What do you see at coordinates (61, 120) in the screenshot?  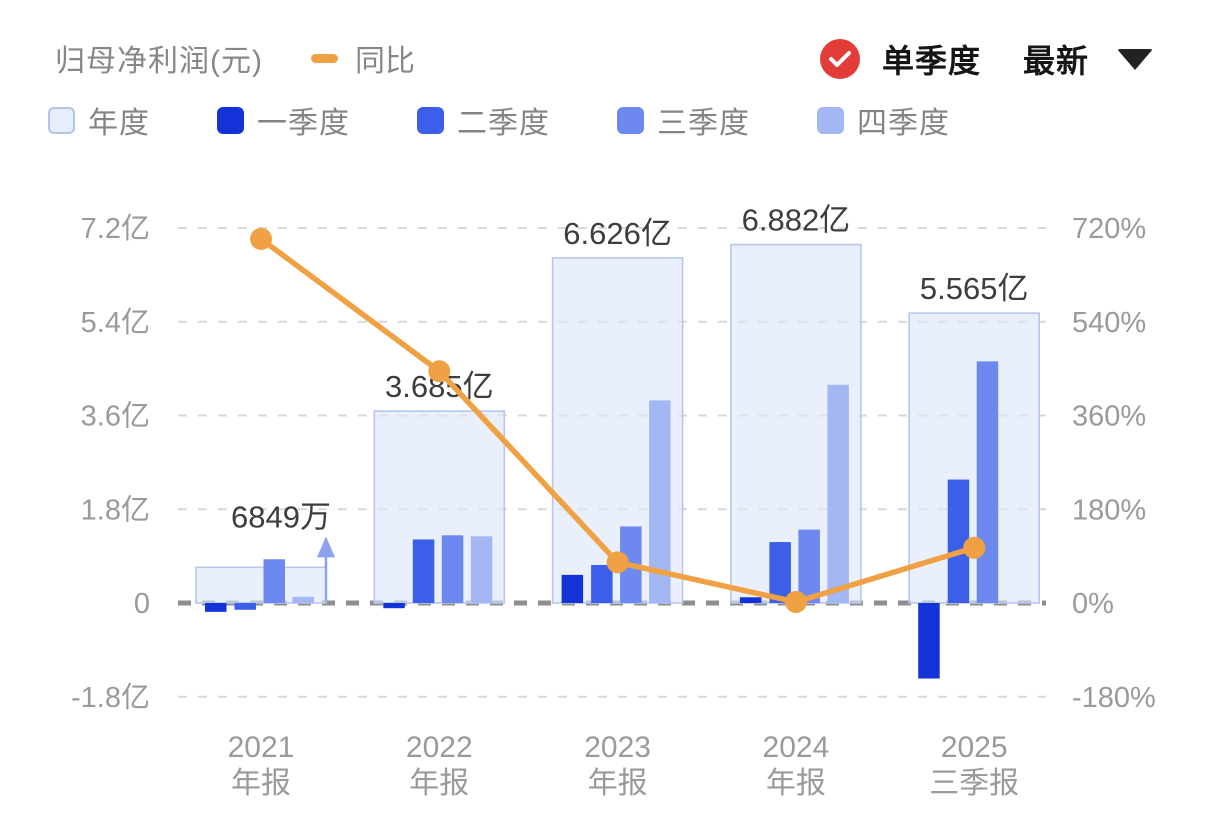 I see `annual-swatch` at bounding box center [61, 120].